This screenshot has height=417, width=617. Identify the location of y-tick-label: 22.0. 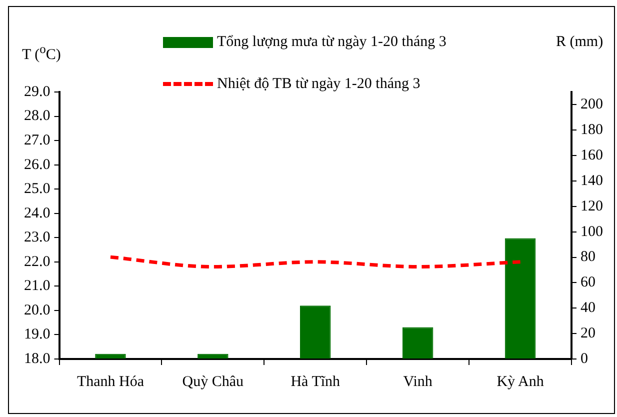
(37, 262).